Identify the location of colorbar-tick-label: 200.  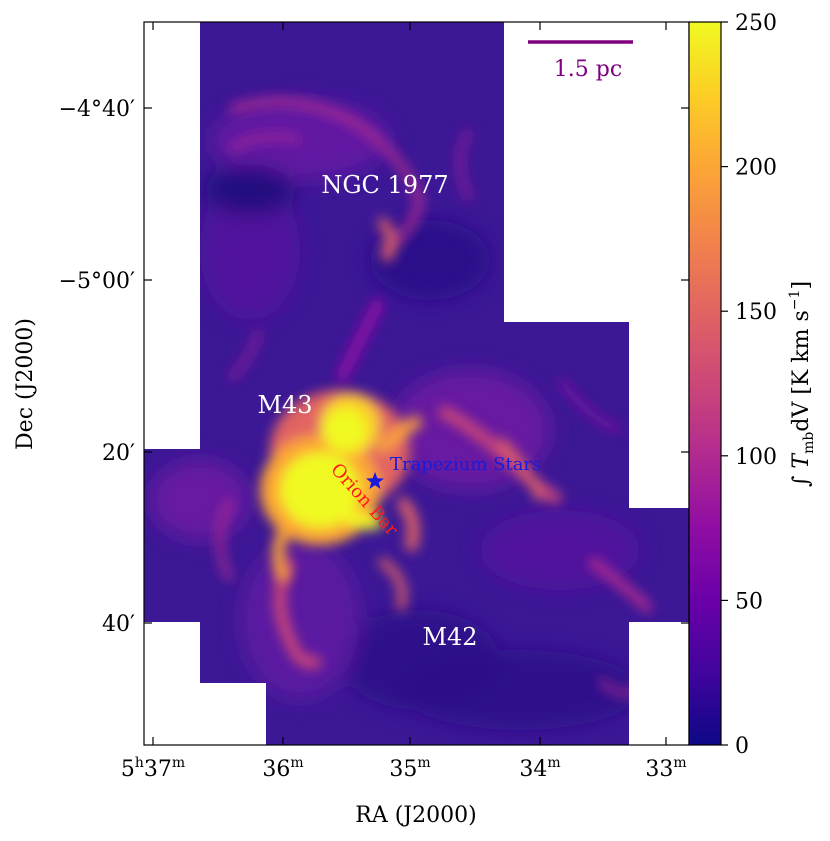
(756, 168).